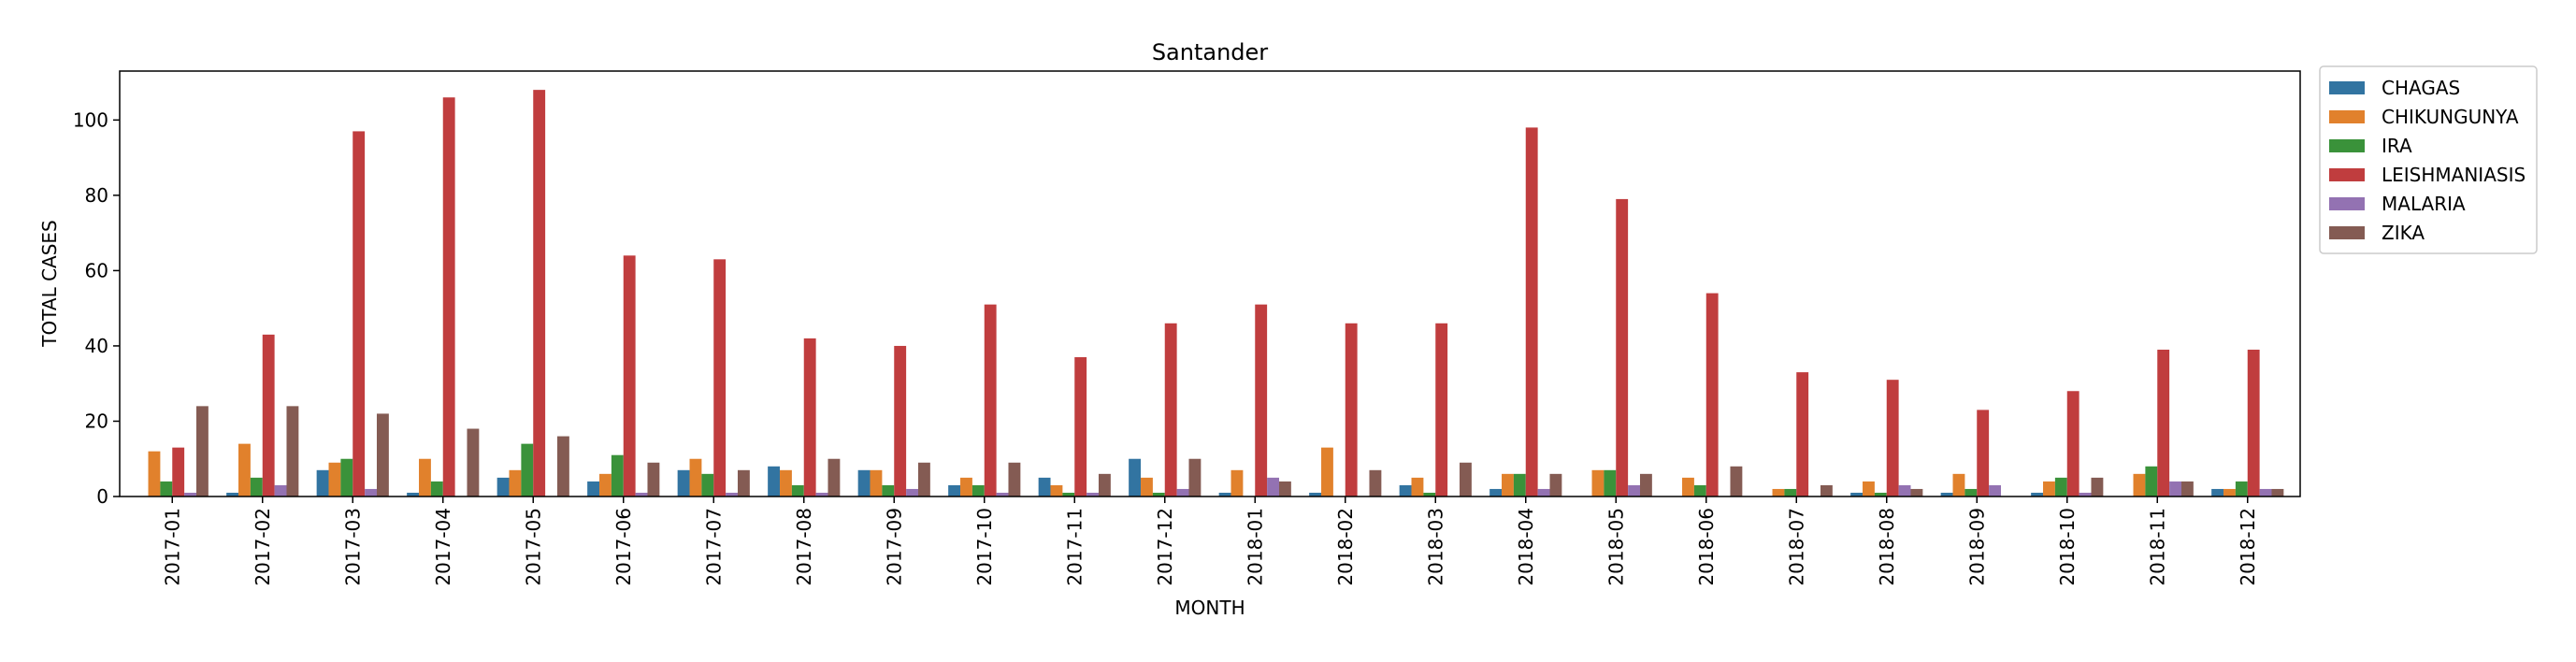 This screenshot has width=2576, height=662. Describe the element at coordinates (1796, 547) in the screenshot. I see `x-tick-label: 2018-07` at that location.